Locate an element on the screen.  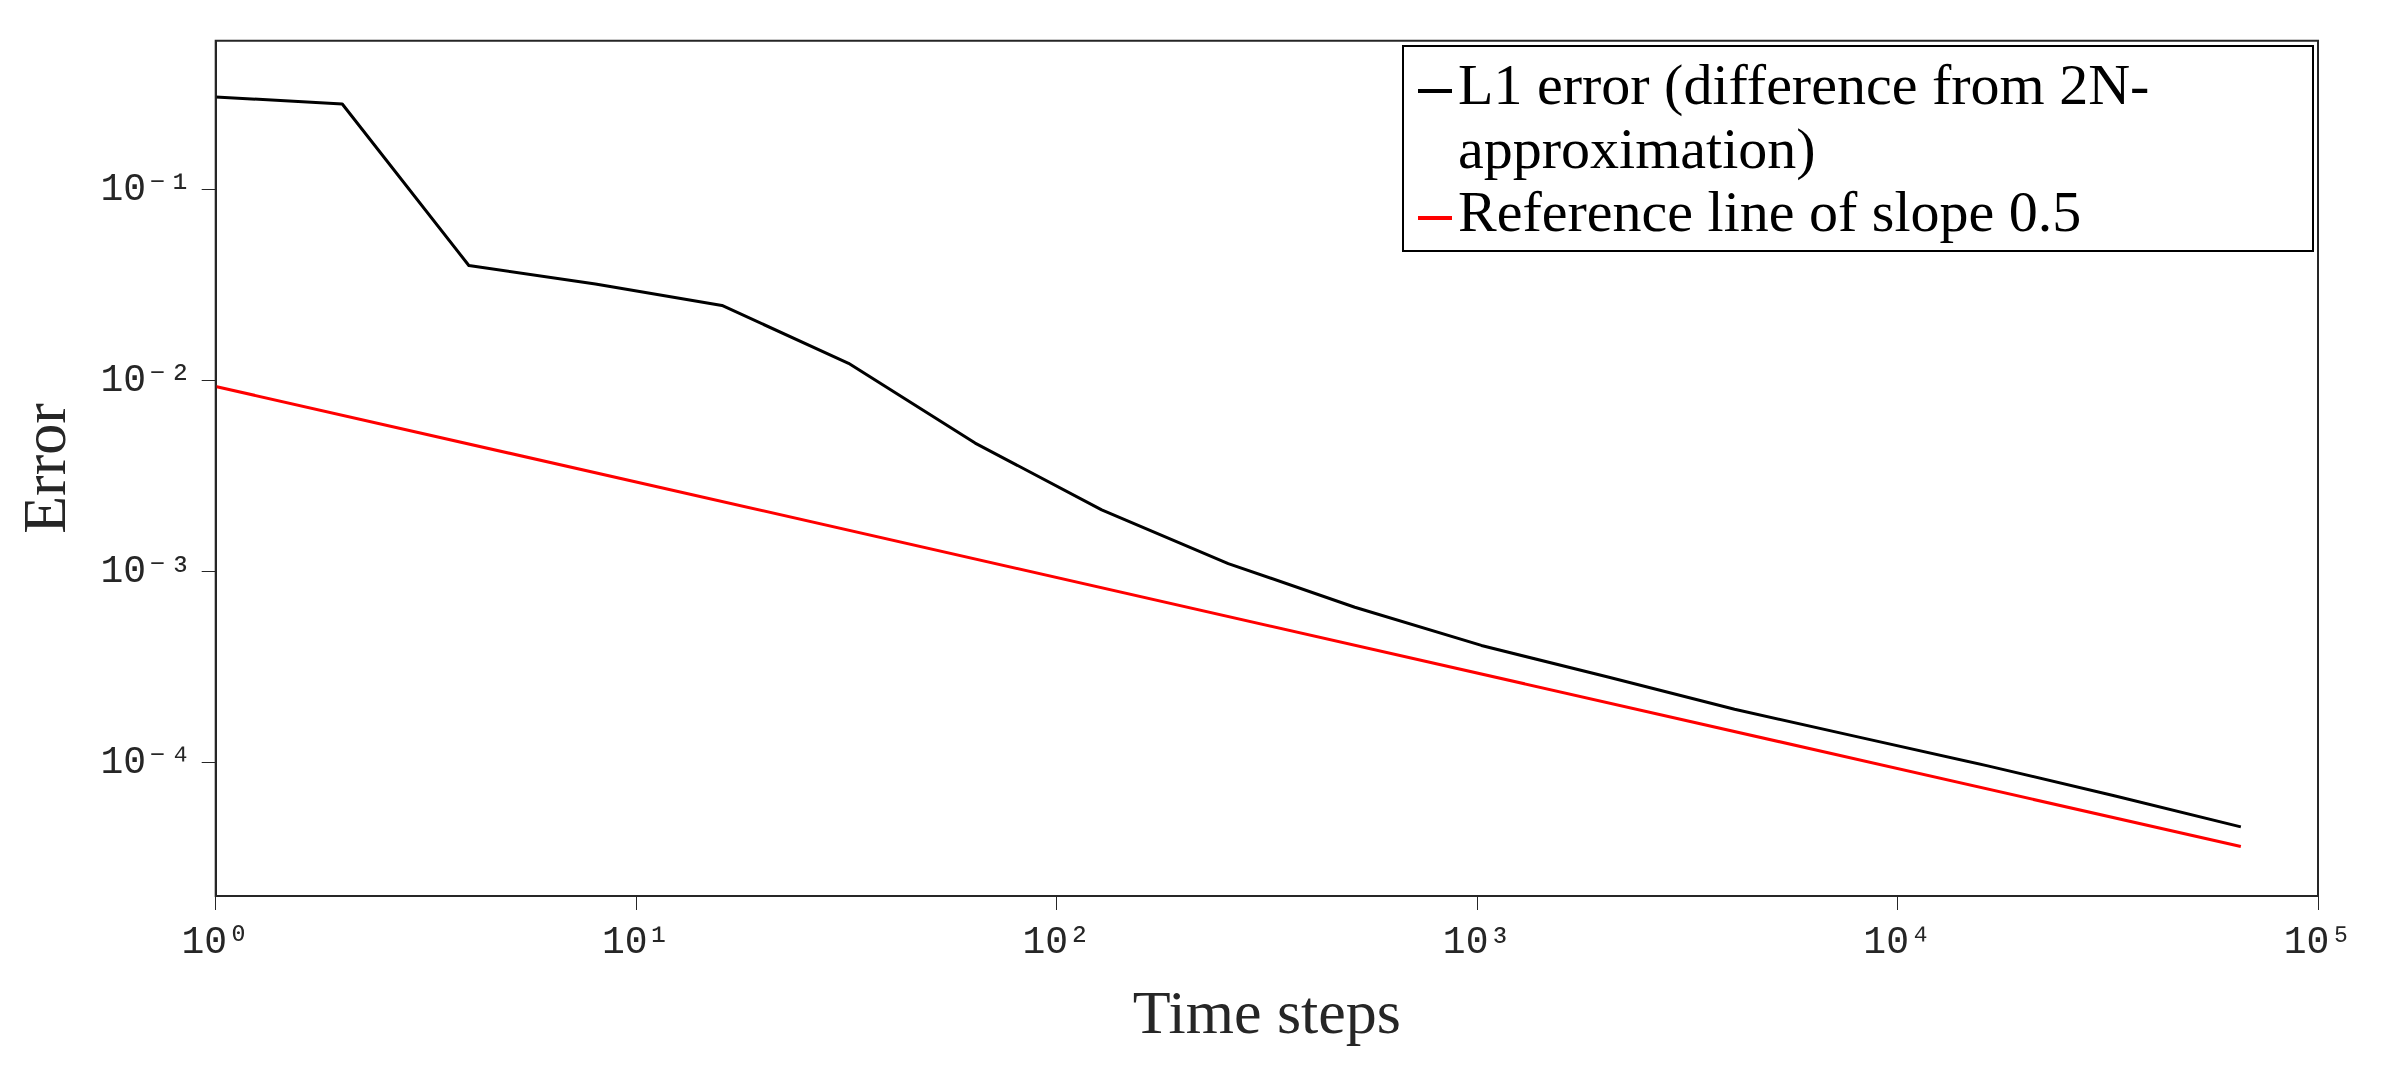
x-tick-label: 10¹ is located at coordinates (636, 942).